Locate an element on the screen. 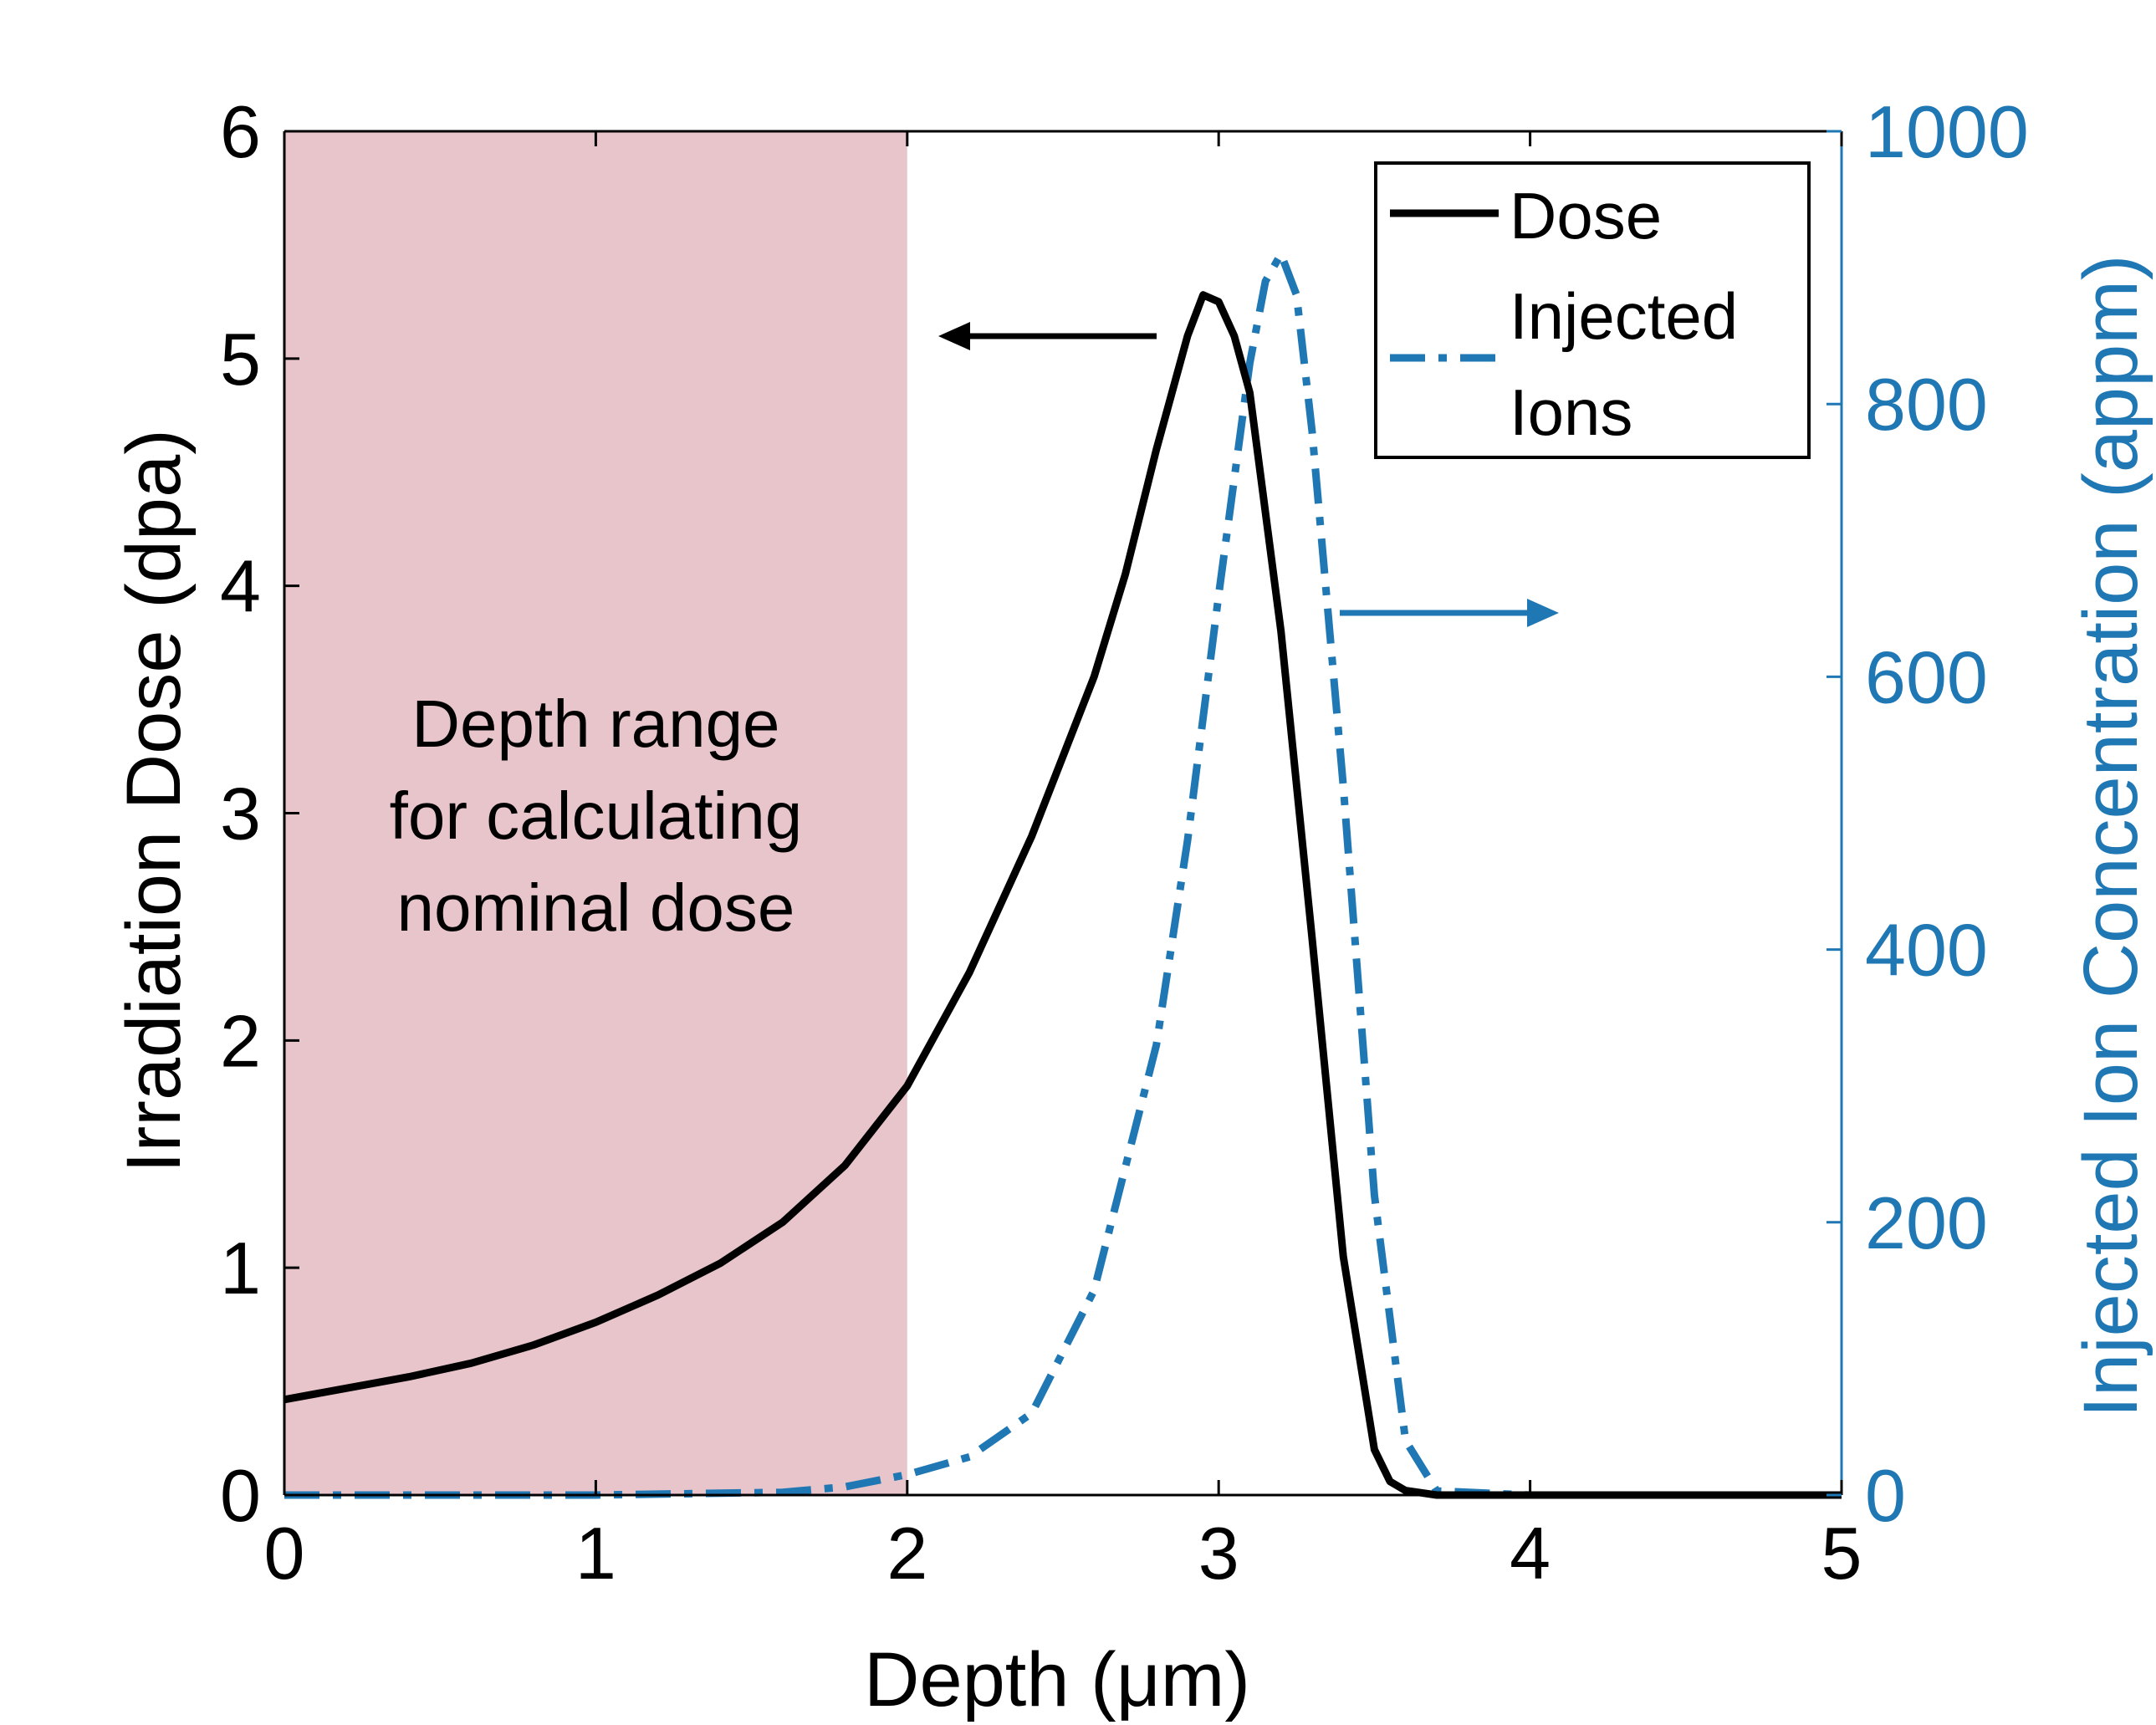  legend-label-ions-line-2: Ions is located at coordinates (1571, 412).